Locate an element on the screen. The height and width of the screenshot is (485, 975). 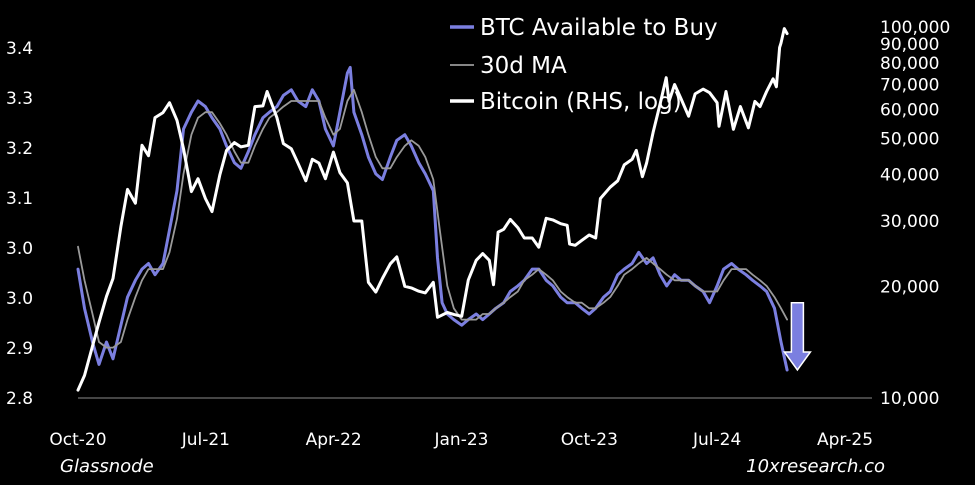
right-tick-label: 10,000 is located at coordinates (909, 399).